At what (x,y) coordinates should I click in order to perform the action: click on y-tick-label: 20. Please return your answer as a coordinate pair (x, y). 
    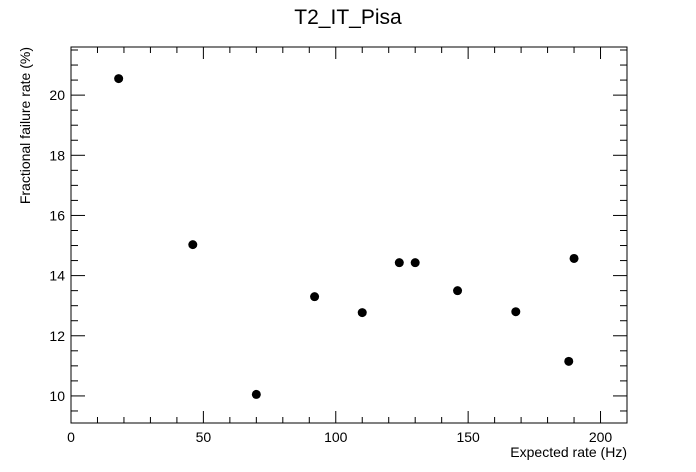
    Looking at the image, I should click on (57, 95).